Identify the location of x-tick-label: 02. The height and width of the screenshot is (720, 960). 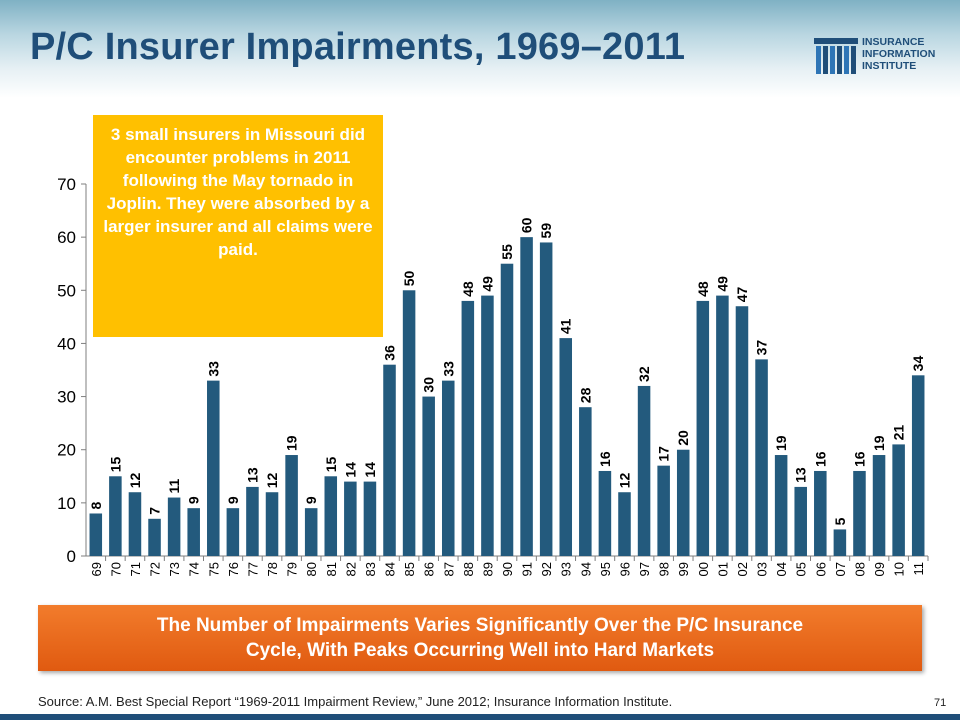
(742, 569).